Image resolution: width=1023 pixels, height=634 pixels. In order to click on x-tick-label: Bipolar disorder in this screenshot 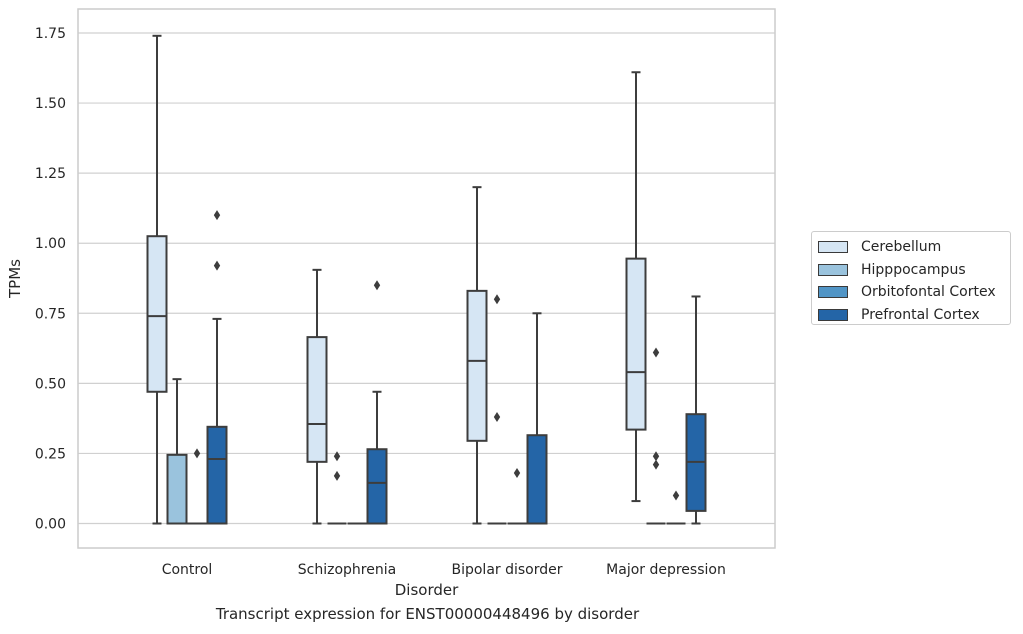, I will do `click(506, 570)`.